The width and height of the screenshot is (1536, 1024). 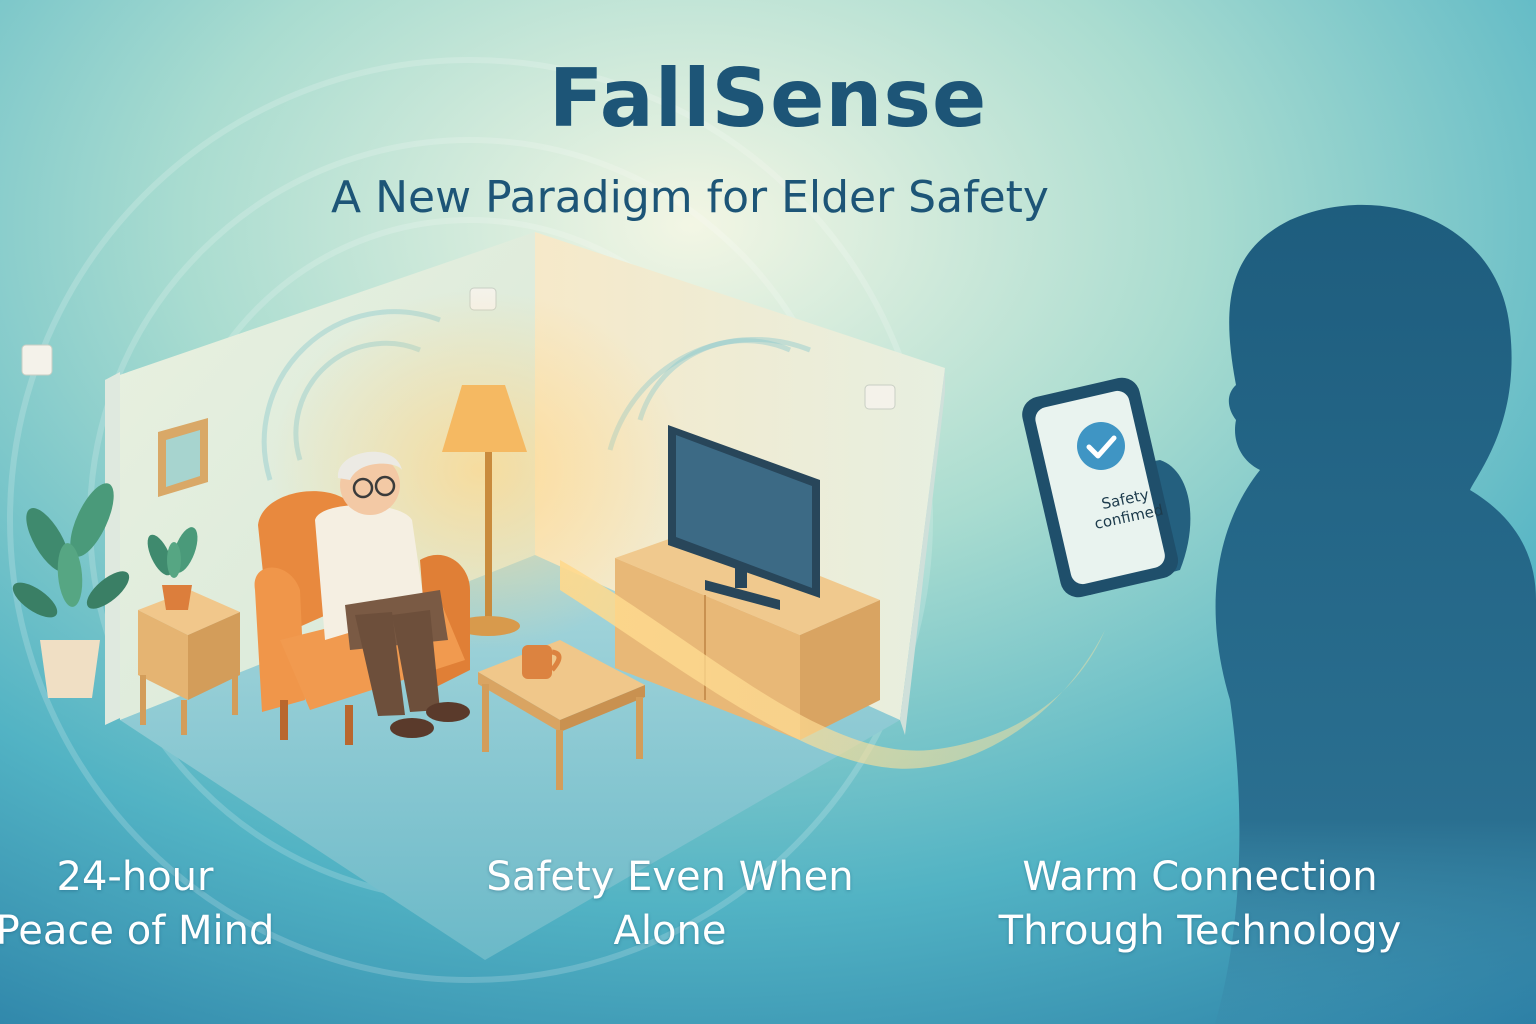 What do you see at coordinates (137, 931) in the screenshot?
I see `feature-line: Peace of Mind` at bounding box center [137, 931].